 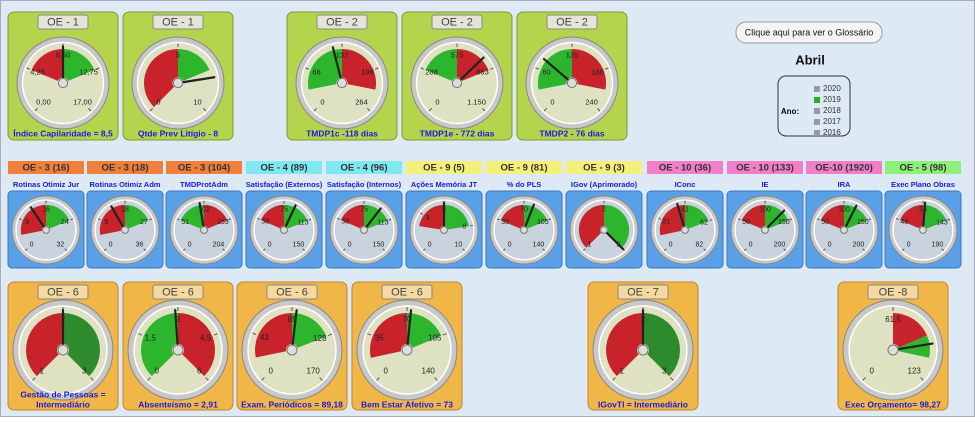 I want to click on gauge-tick-label: 35, so click(x=379, y=338).